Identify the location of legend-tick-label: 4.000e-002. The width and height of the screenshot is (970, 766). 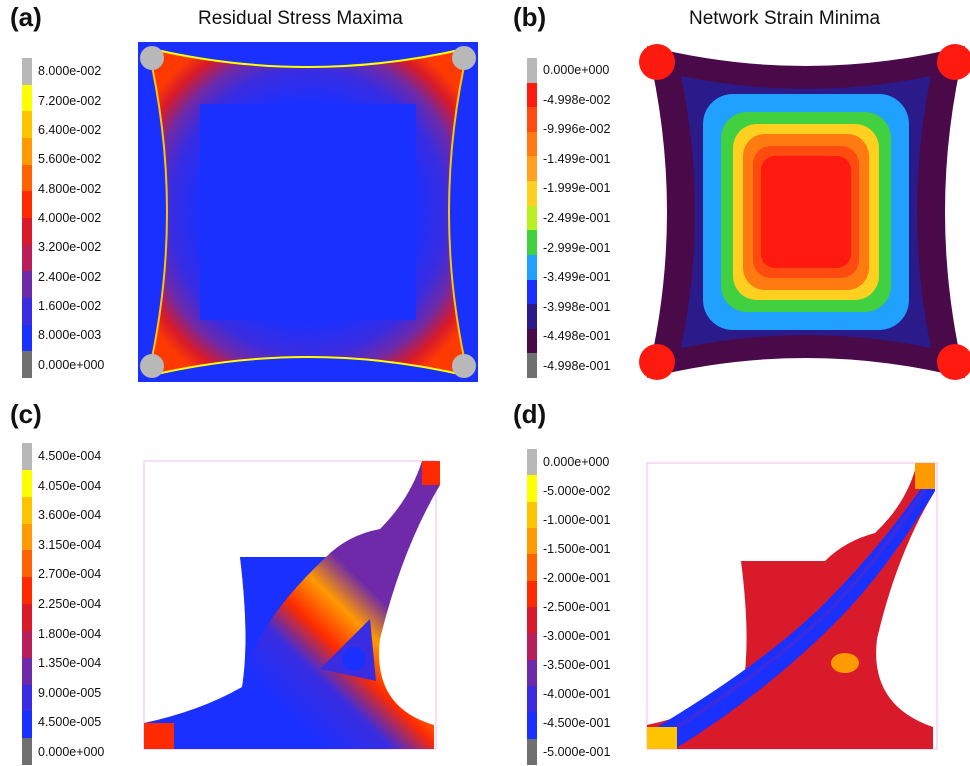
(70, 218).